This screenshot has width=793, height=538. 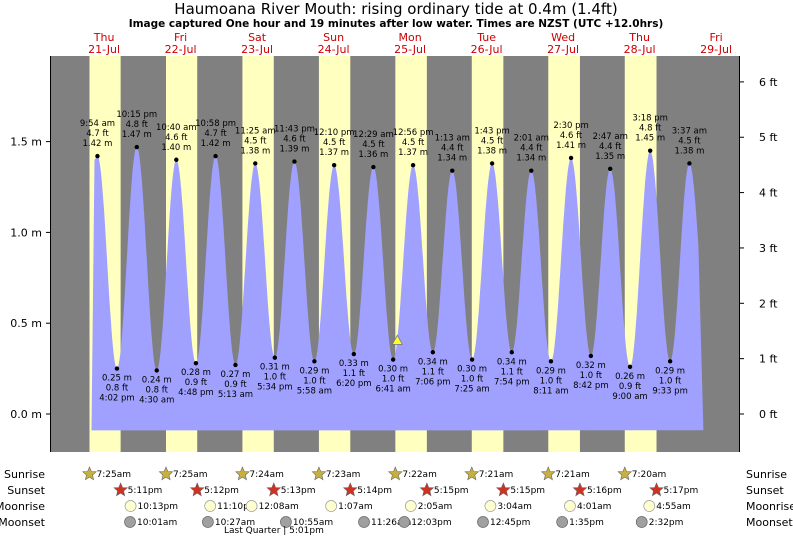 I want to click on low-tide-feet: 0.8 ft, so click(x=157, y=390).